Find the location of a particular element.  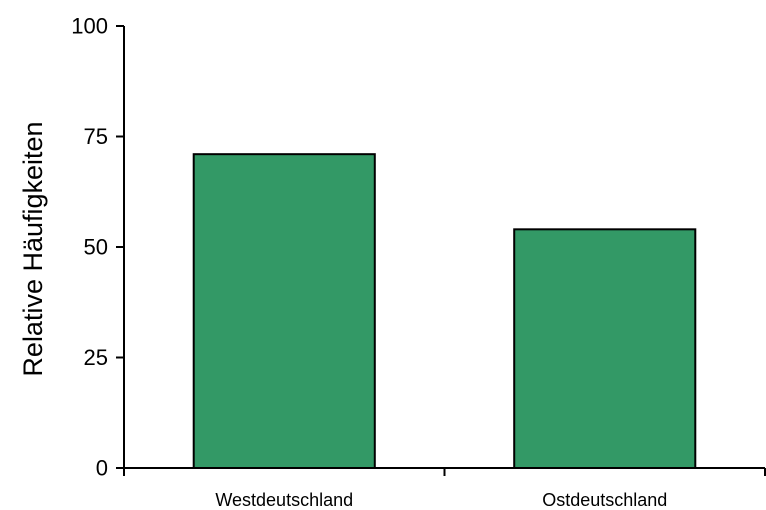

x-category-label: Ostdeutschland is located at coordinates (604, 500).